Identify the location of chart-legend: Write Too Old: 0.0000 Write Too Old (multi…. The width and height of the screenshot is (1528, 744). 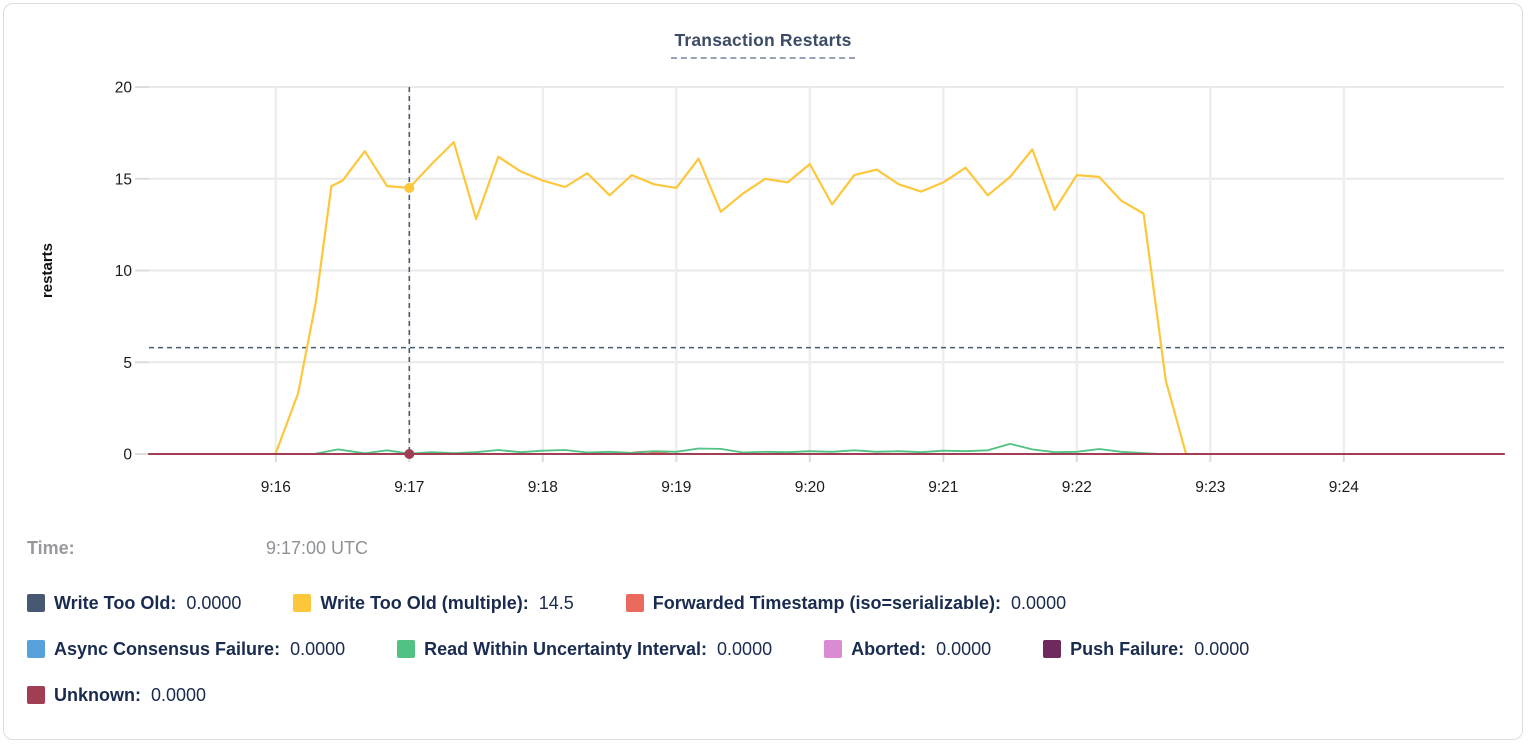
(719, 649).